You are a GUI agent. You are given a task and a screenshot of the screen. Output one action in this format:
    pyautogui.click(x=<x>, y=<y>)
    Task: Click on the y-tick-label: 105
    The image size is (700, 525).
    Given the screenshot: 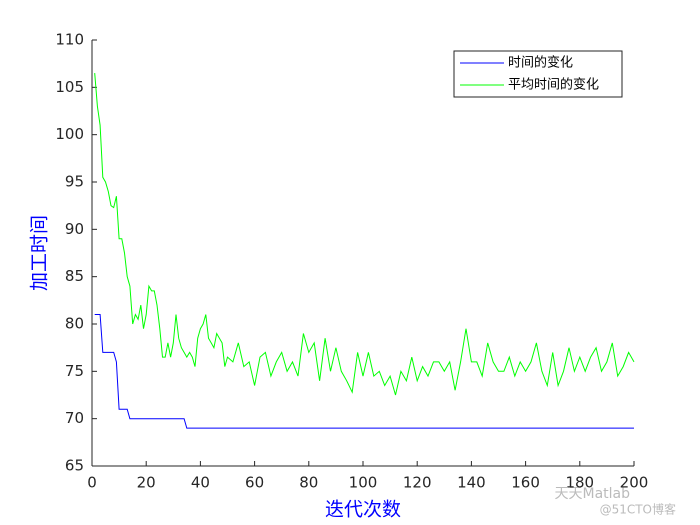 What is the action you would take?
    pyautogui.click(x=69, y=87)
    